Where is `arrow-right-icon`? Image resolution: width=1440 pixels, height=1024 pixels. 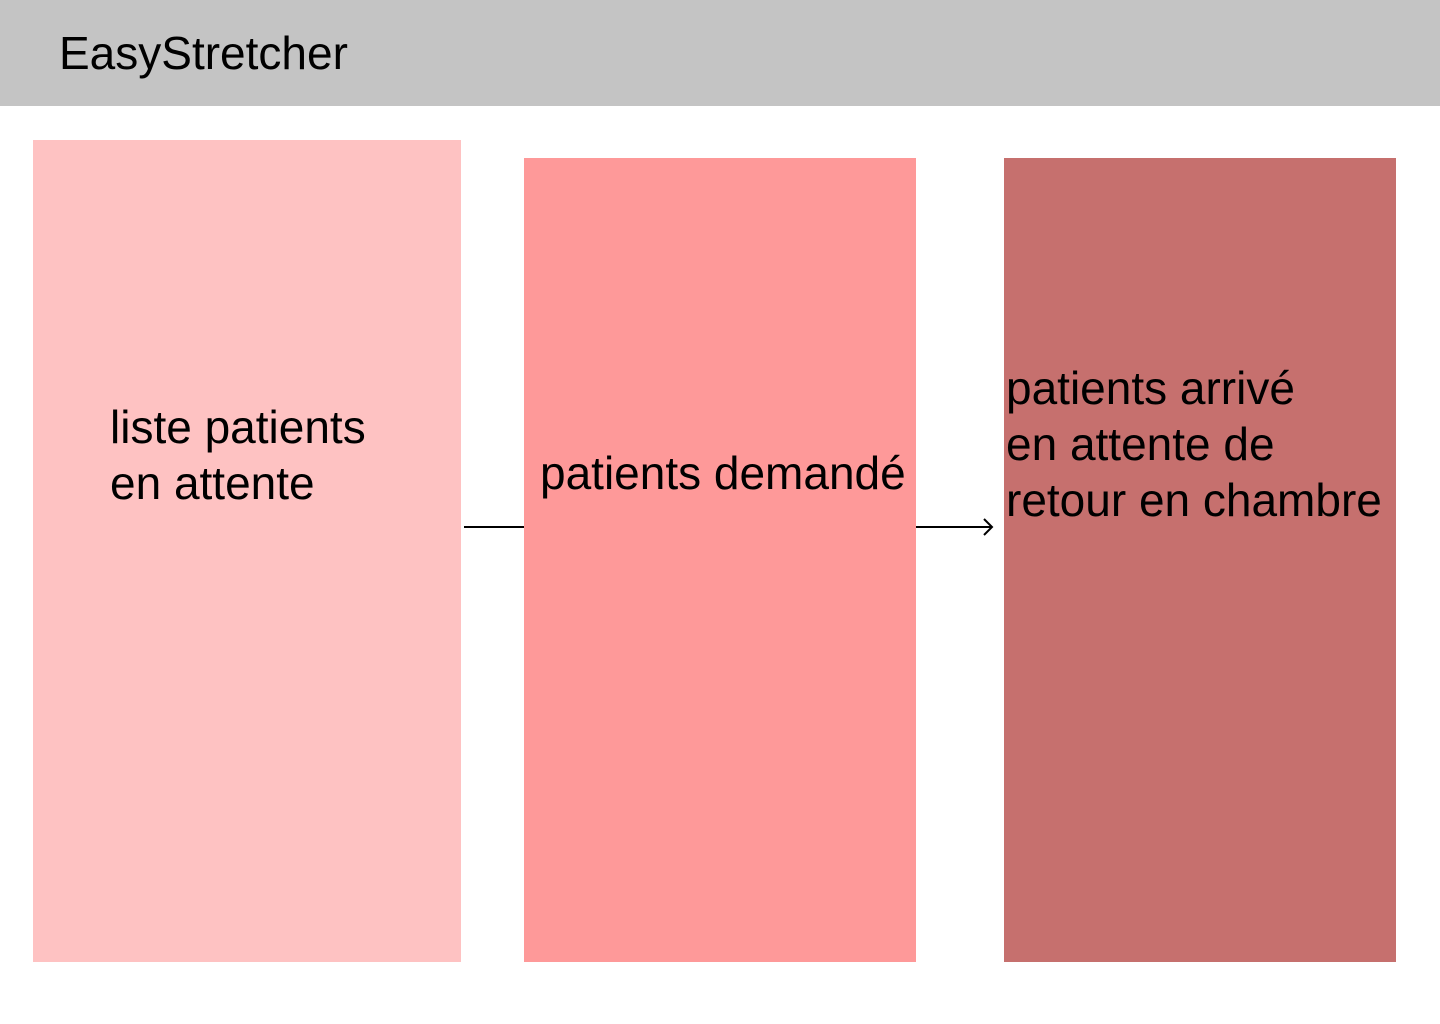
arrow-right-icon is located at coordinates (955, 527).